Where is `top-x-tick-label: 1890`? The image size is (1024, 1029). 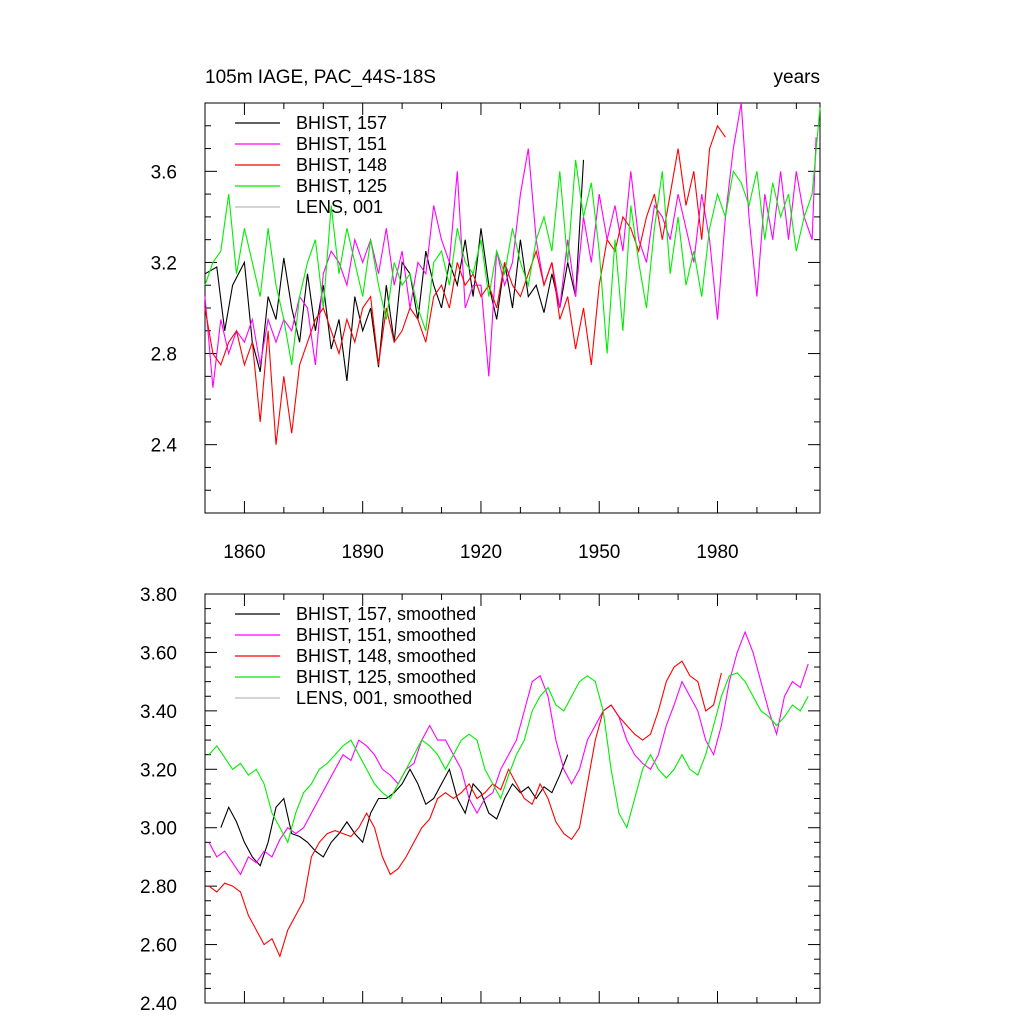
top-x-tick-label: 1890 is located at coordinates (363, 552).